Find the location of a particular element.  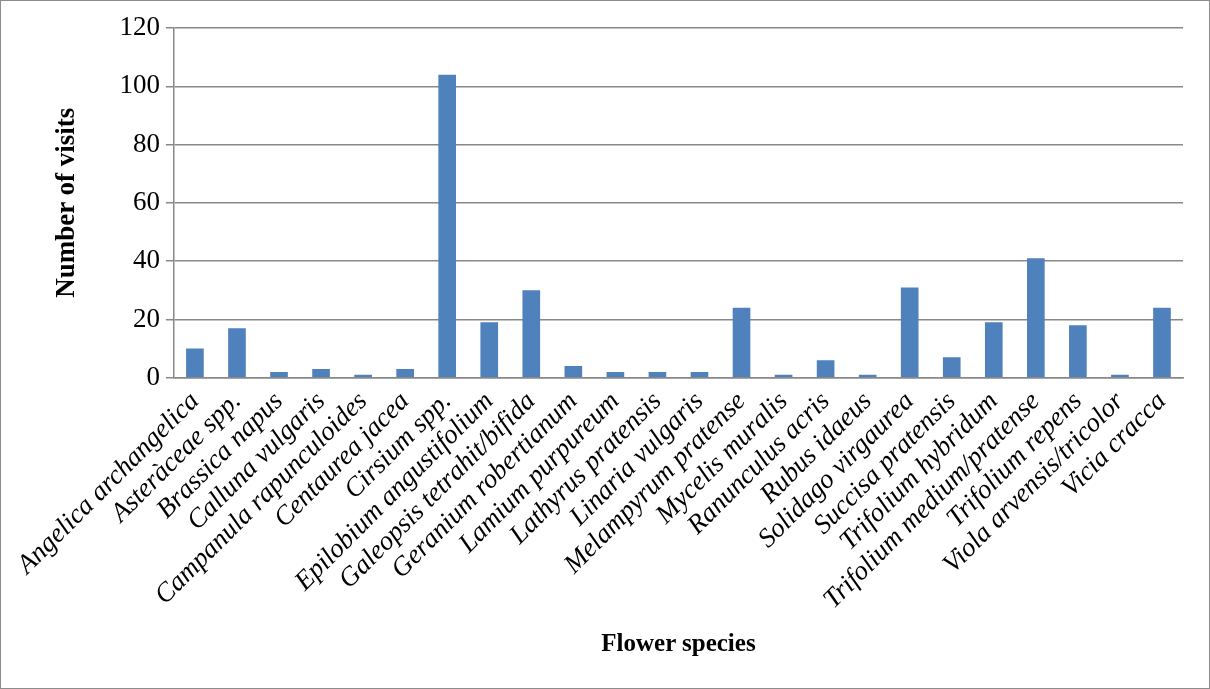

x-axis-title: Flower species is located at coordinates (678, 643).